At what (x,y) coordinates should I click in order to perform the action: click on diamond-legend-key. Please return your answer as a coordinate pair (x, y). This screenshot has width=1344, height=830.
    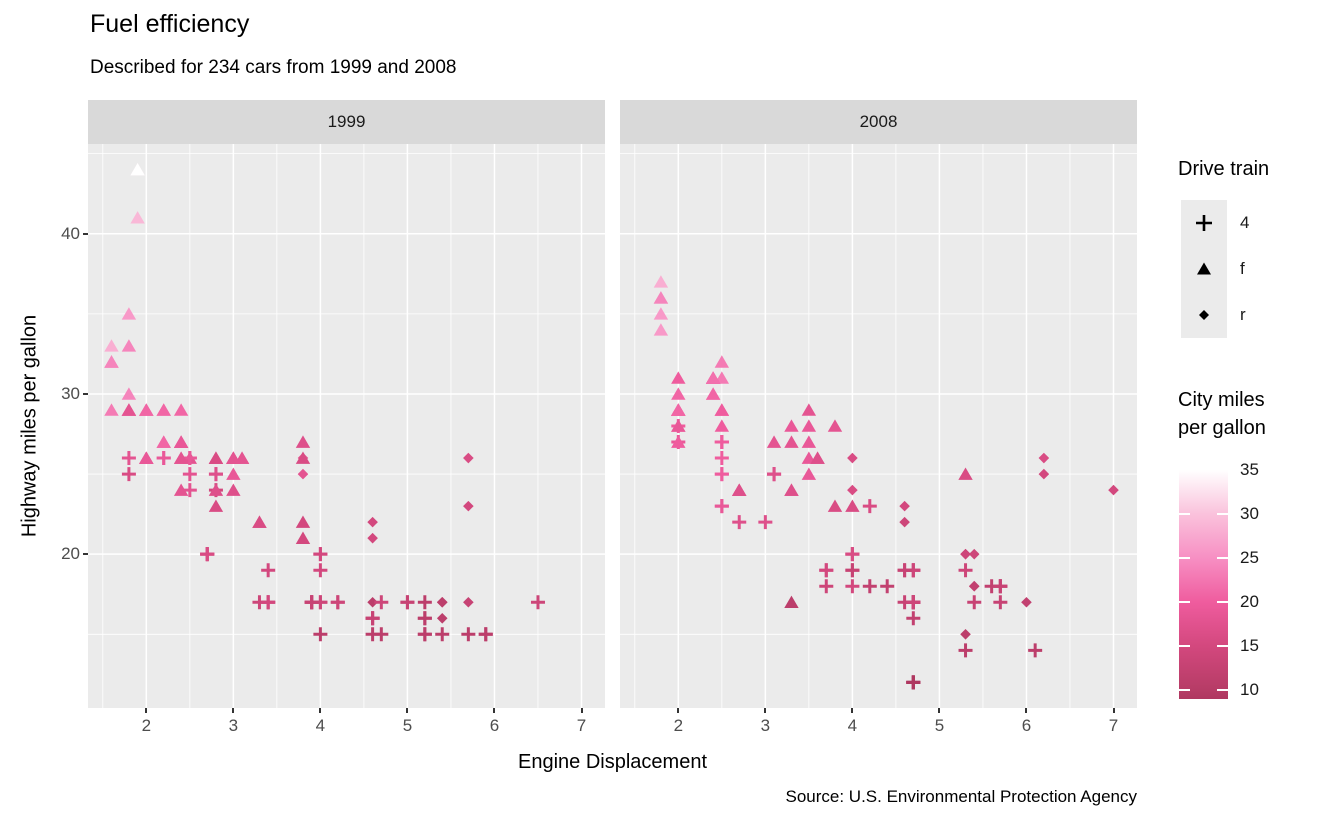
    Looking at the image, I should click on (1204, 315).